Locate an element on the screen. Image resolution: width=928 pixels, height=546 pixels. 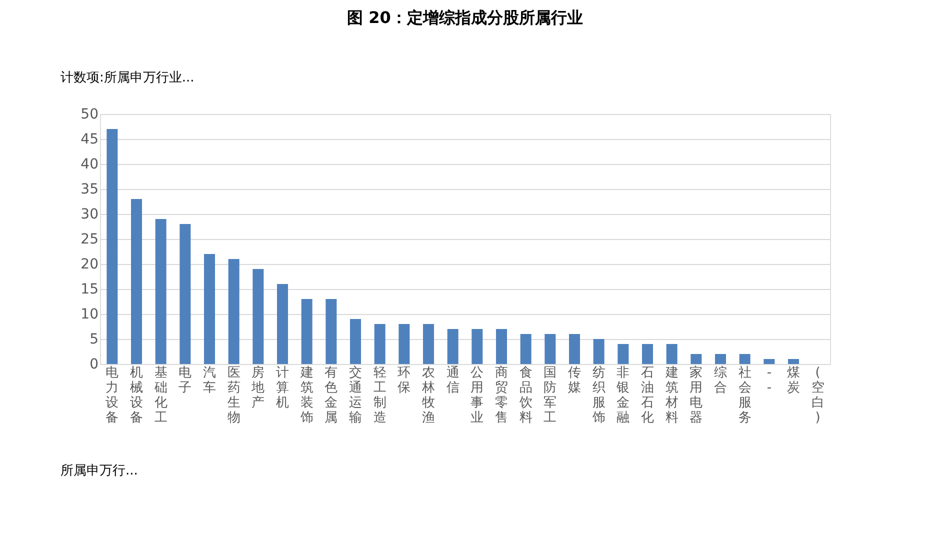
x-tick-label: 医药生物 is located at coordinates (233, 396).